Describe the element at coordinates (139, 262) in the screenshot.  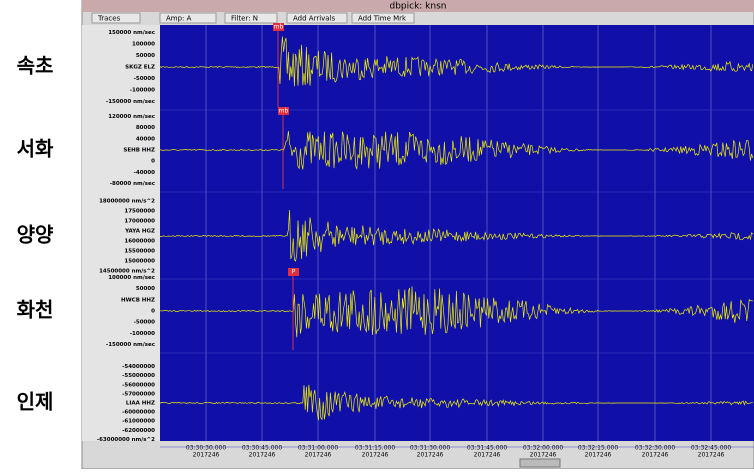
I see `amplitude-label: 15000000` at that location.